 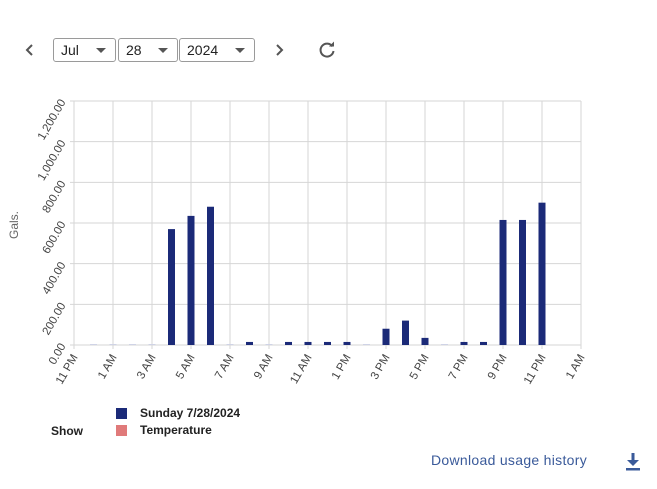 What do you see at coordinates (210, 275) in the screenshot?
I see `bar-6-am` at bounding box center [210, 275].